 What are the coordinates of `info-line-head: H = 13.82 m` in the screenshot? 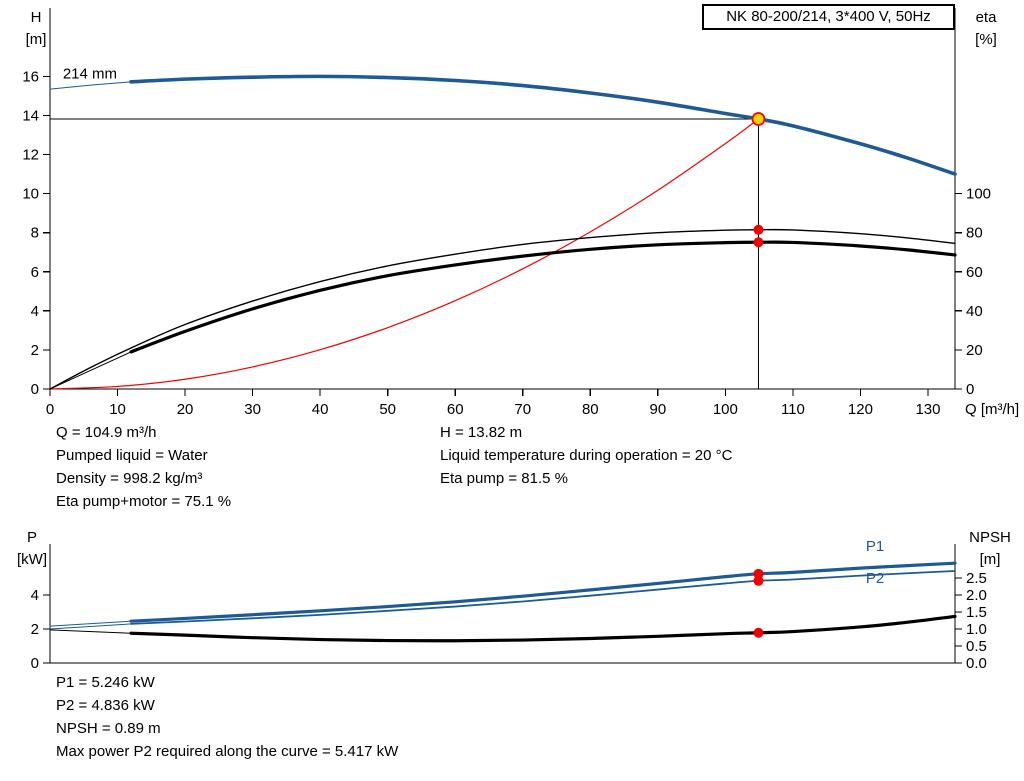 It's located at (481, 432).